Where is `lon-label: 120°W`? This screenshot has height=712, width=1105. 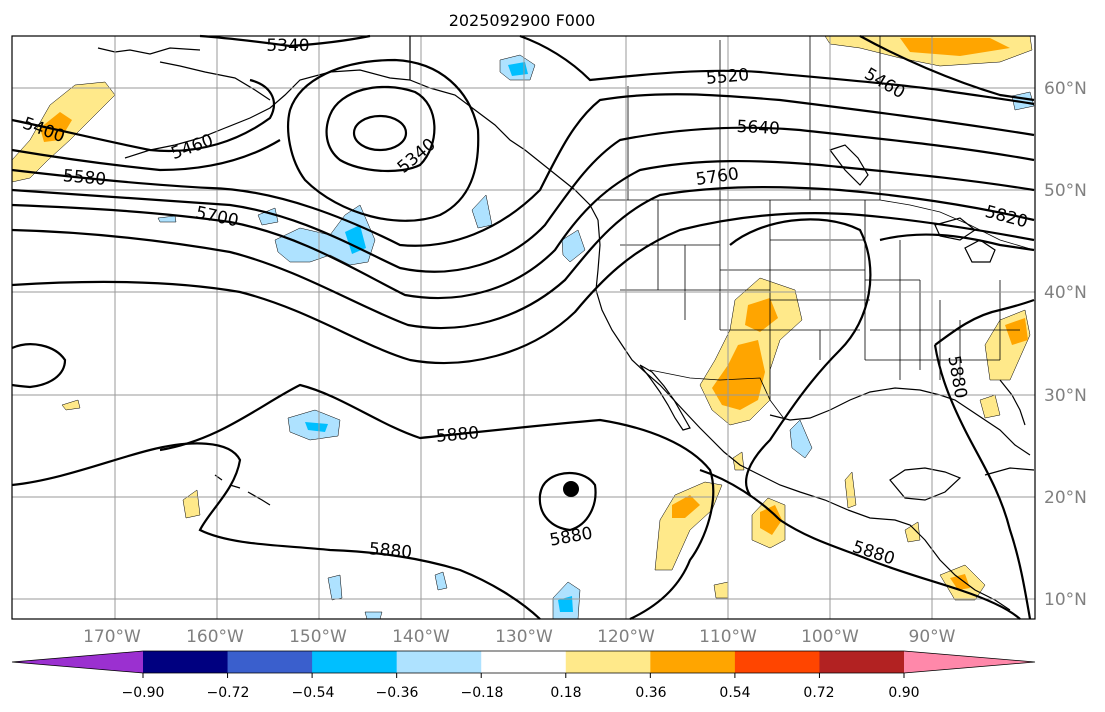
lon-label: 120°W is located at coordinates (626, 637).